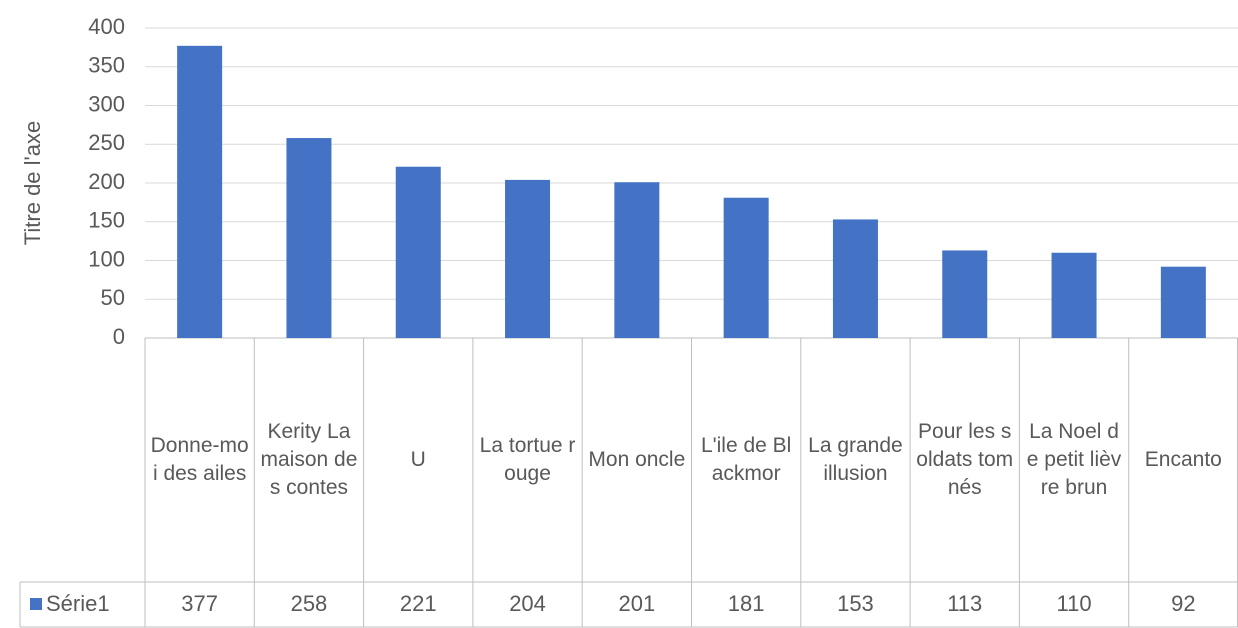  What do you see at coordinates (855, 459) in the screenshot?
I see `x-tick-label: La grande illusion` at bounding box center [855, 459].